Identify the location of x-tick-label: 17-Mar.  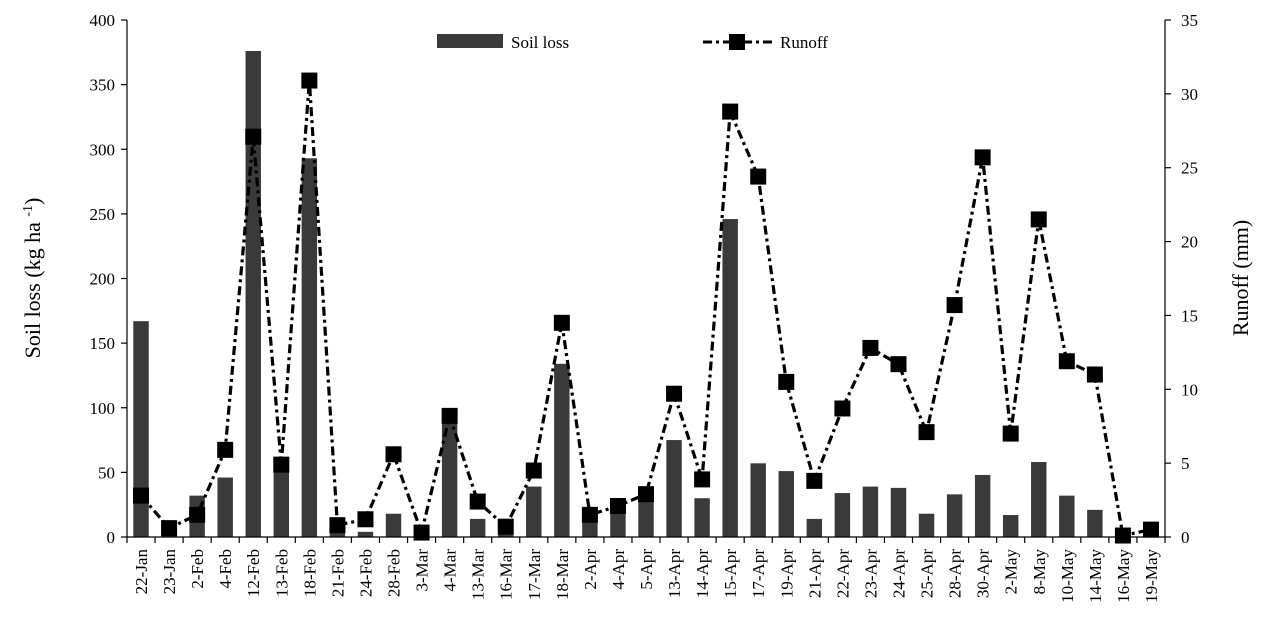
(534, 574).